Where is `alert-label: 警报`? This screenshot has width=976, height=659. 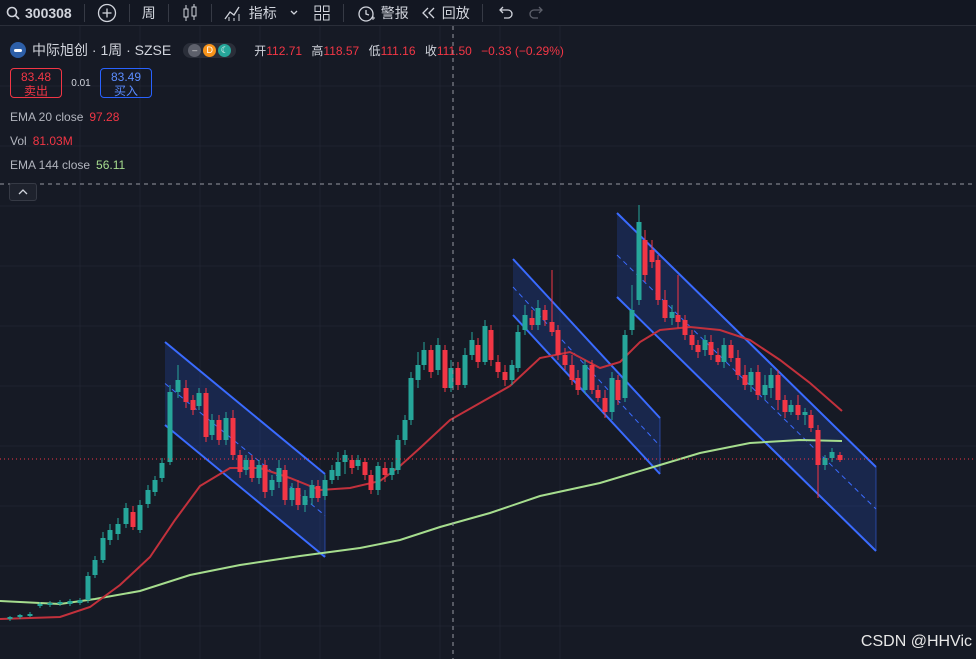 alert-label: 警报 is located at coordinates (394, 12).